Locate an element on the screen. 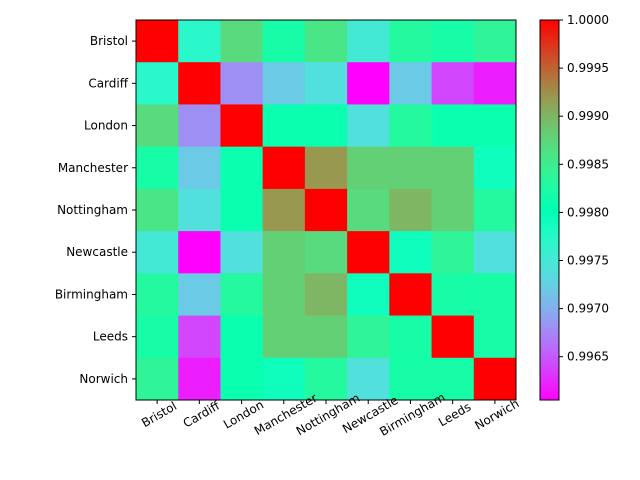  x-tick-label: Cardiff is located at coordinates (202, 414).